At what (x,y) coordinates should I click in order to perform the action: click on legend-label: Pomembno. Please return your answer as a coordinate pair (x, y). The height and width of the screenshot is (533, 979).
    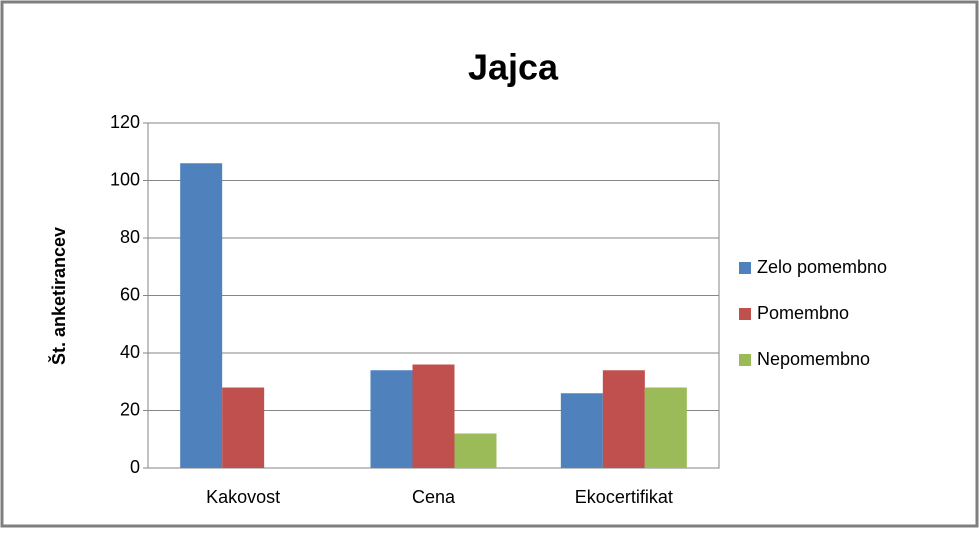
    Looking at the image, I should click on (803, 313).